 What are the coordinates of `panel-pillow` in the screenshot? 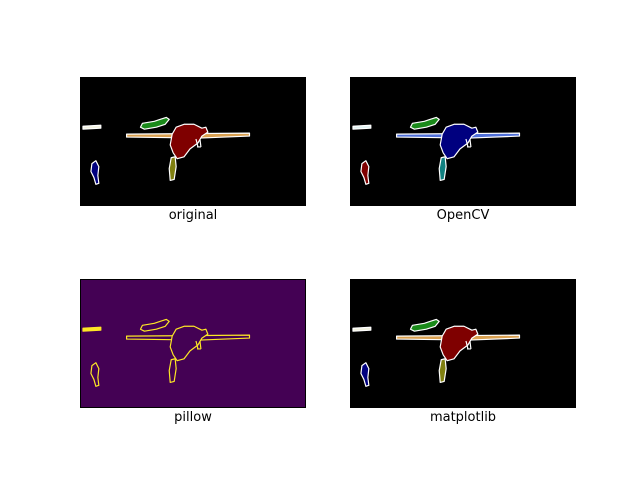 It's located at (193, 343).